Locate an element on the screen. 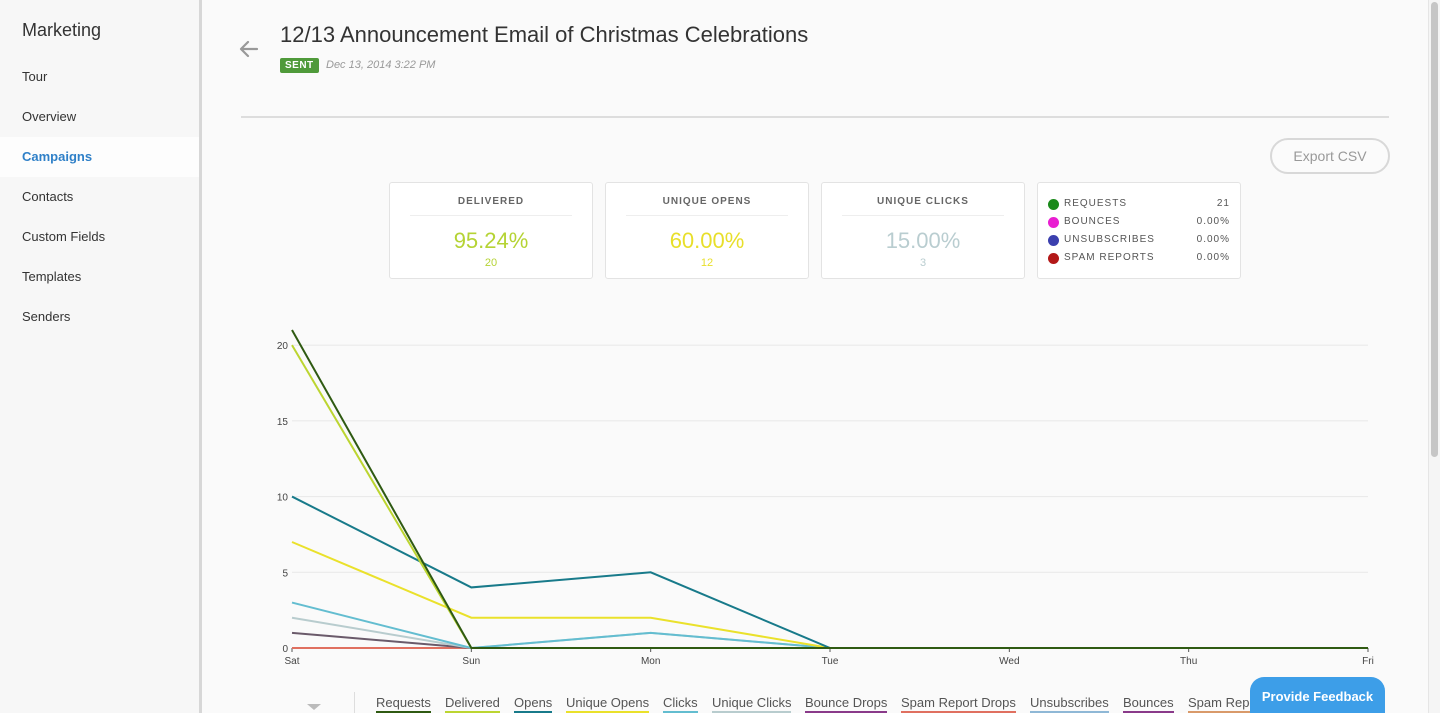  sidebar-item-contacts: Contacts is located at coordinates (48, 196).